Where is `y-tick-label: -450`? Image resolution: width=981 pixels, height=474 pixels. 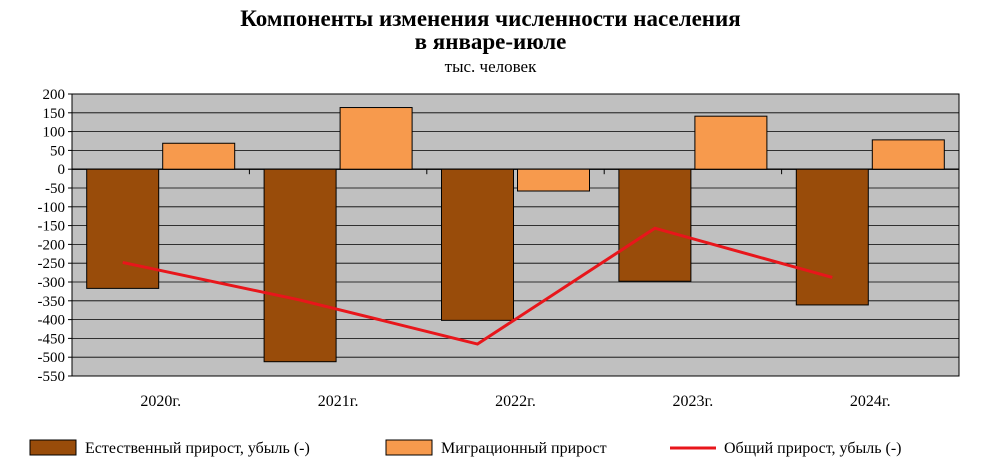
y-tick-label: -450 is located at coordinates (52, 339).